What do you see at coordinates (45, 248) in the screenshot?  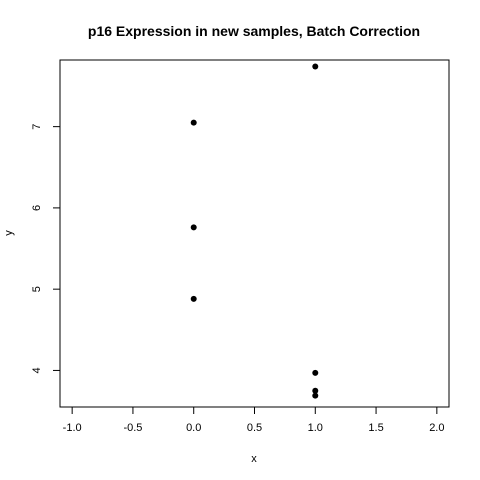 I see `y-axis: 4 5 6 7` at bounding box center [45, 248].